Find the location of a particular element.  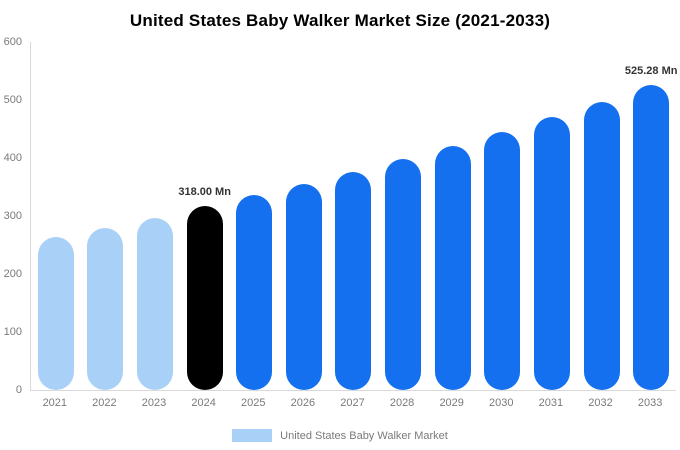

x-tick-label: 2029 is located at coordinates (451, 403).